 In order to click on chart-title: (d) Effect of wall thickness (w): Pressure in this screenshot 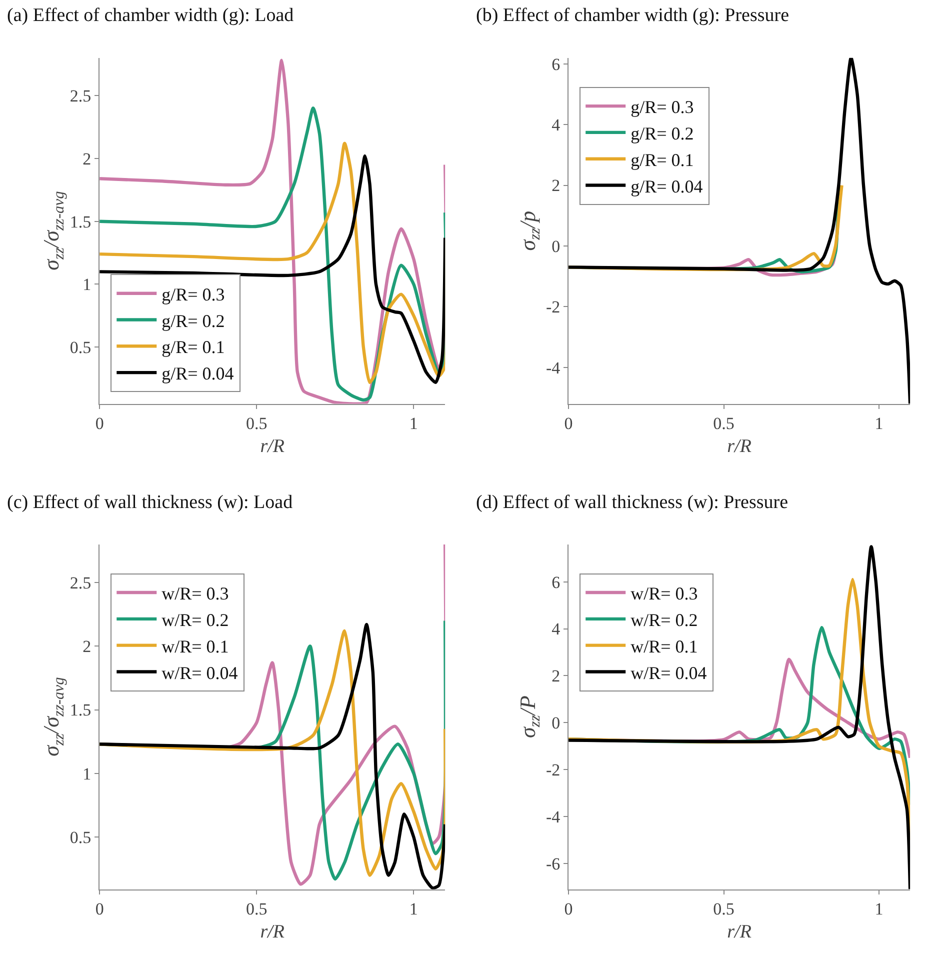, I will do `click(632, 502)`.